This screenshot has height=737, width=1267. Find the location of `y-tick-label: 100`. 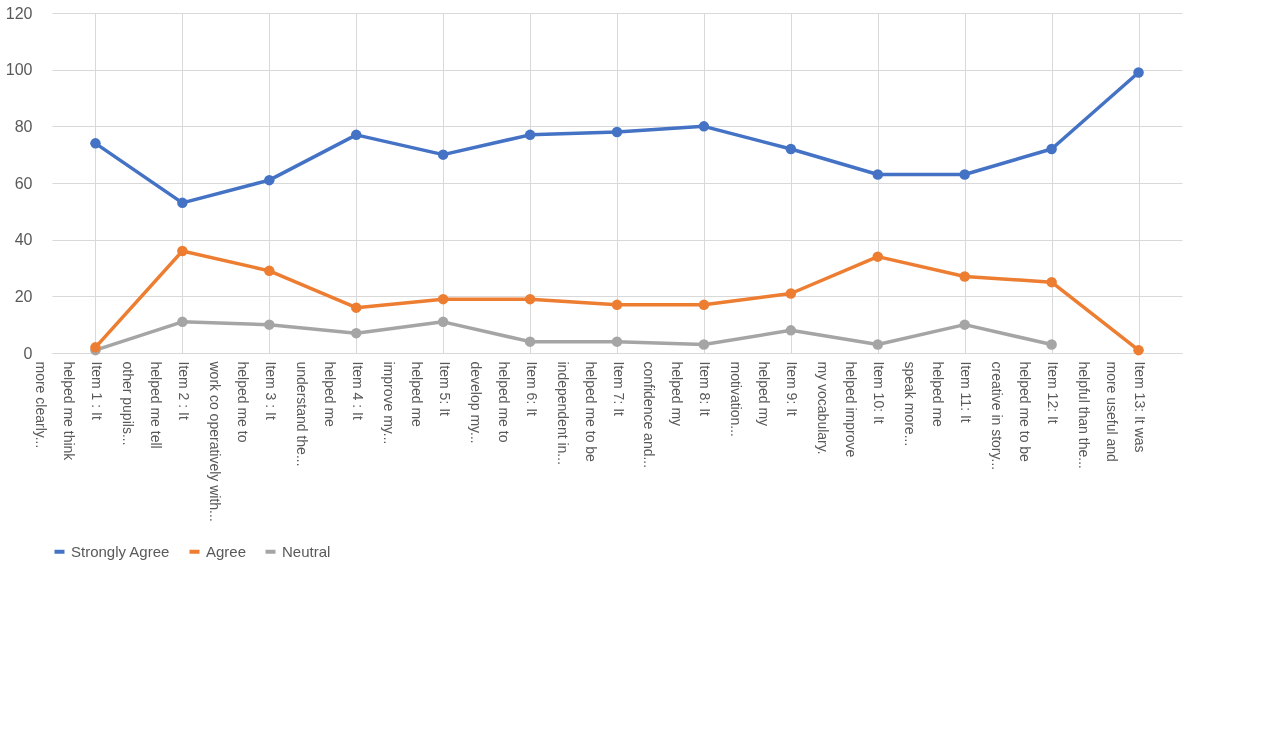

y-tick-label: 100 is located at coordinates (19, 70).